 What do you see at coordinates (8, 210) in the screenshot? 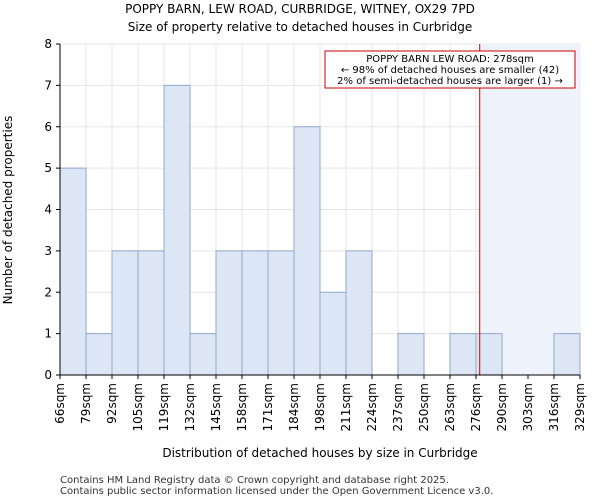
I see `y-axis-label: Number of detached properties` at bounding box center [8, 210].